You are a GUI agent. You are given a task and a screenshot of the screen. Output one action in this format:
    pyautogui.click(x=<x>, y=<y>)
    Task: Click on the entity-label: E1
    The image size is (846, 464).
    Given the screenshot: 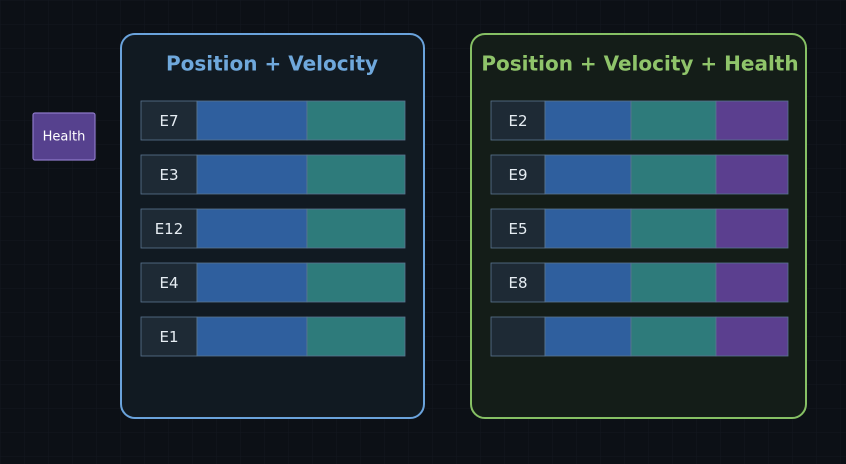 What is the action you would take?
    pyautogui.click(x=168, y=337)
    